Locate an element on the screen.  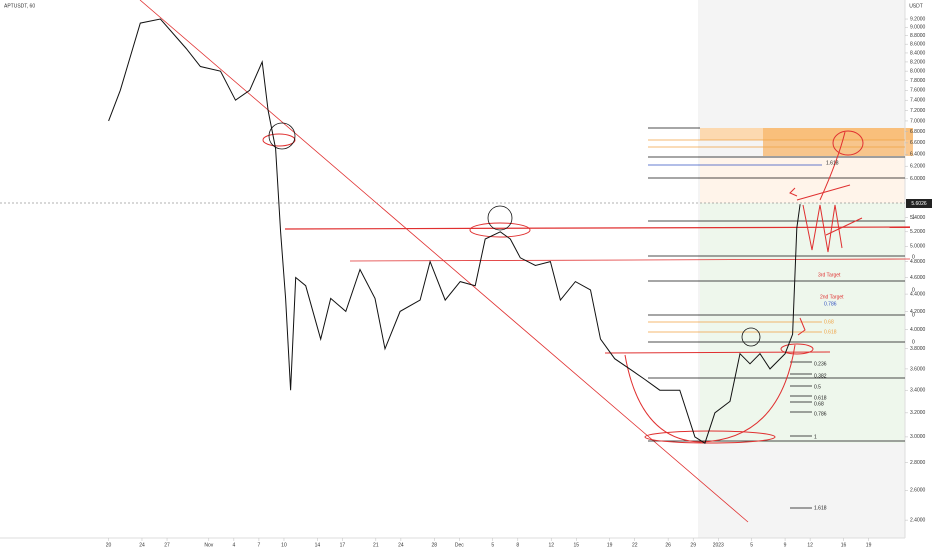
x-tick-label: 4 is located at coordinates (233, 545).